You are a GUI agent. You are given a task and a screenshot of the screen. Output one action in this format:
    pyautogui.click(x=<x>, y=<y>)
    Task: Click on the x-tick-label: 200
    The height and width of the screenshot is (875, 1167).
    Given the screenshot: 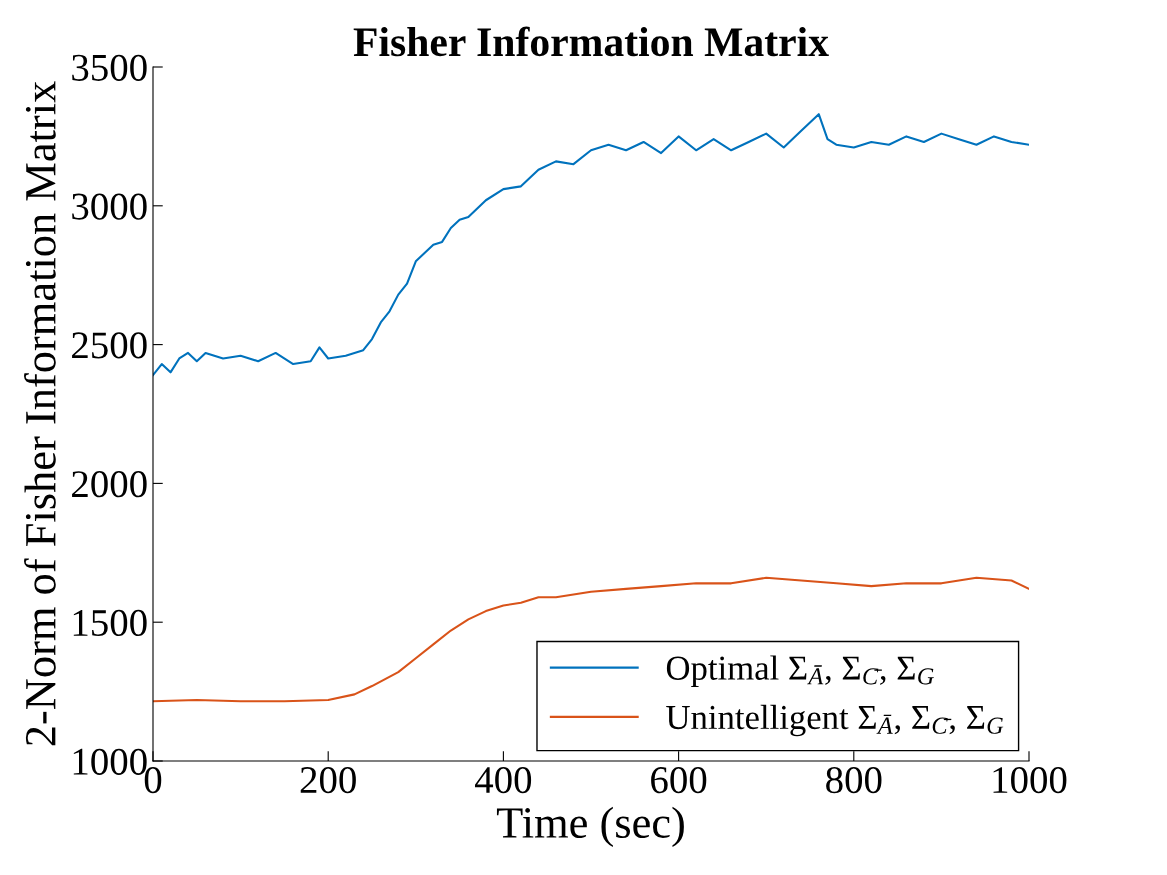 What is the action you would take?
    pyautogui.click(x=328, y=780)
    